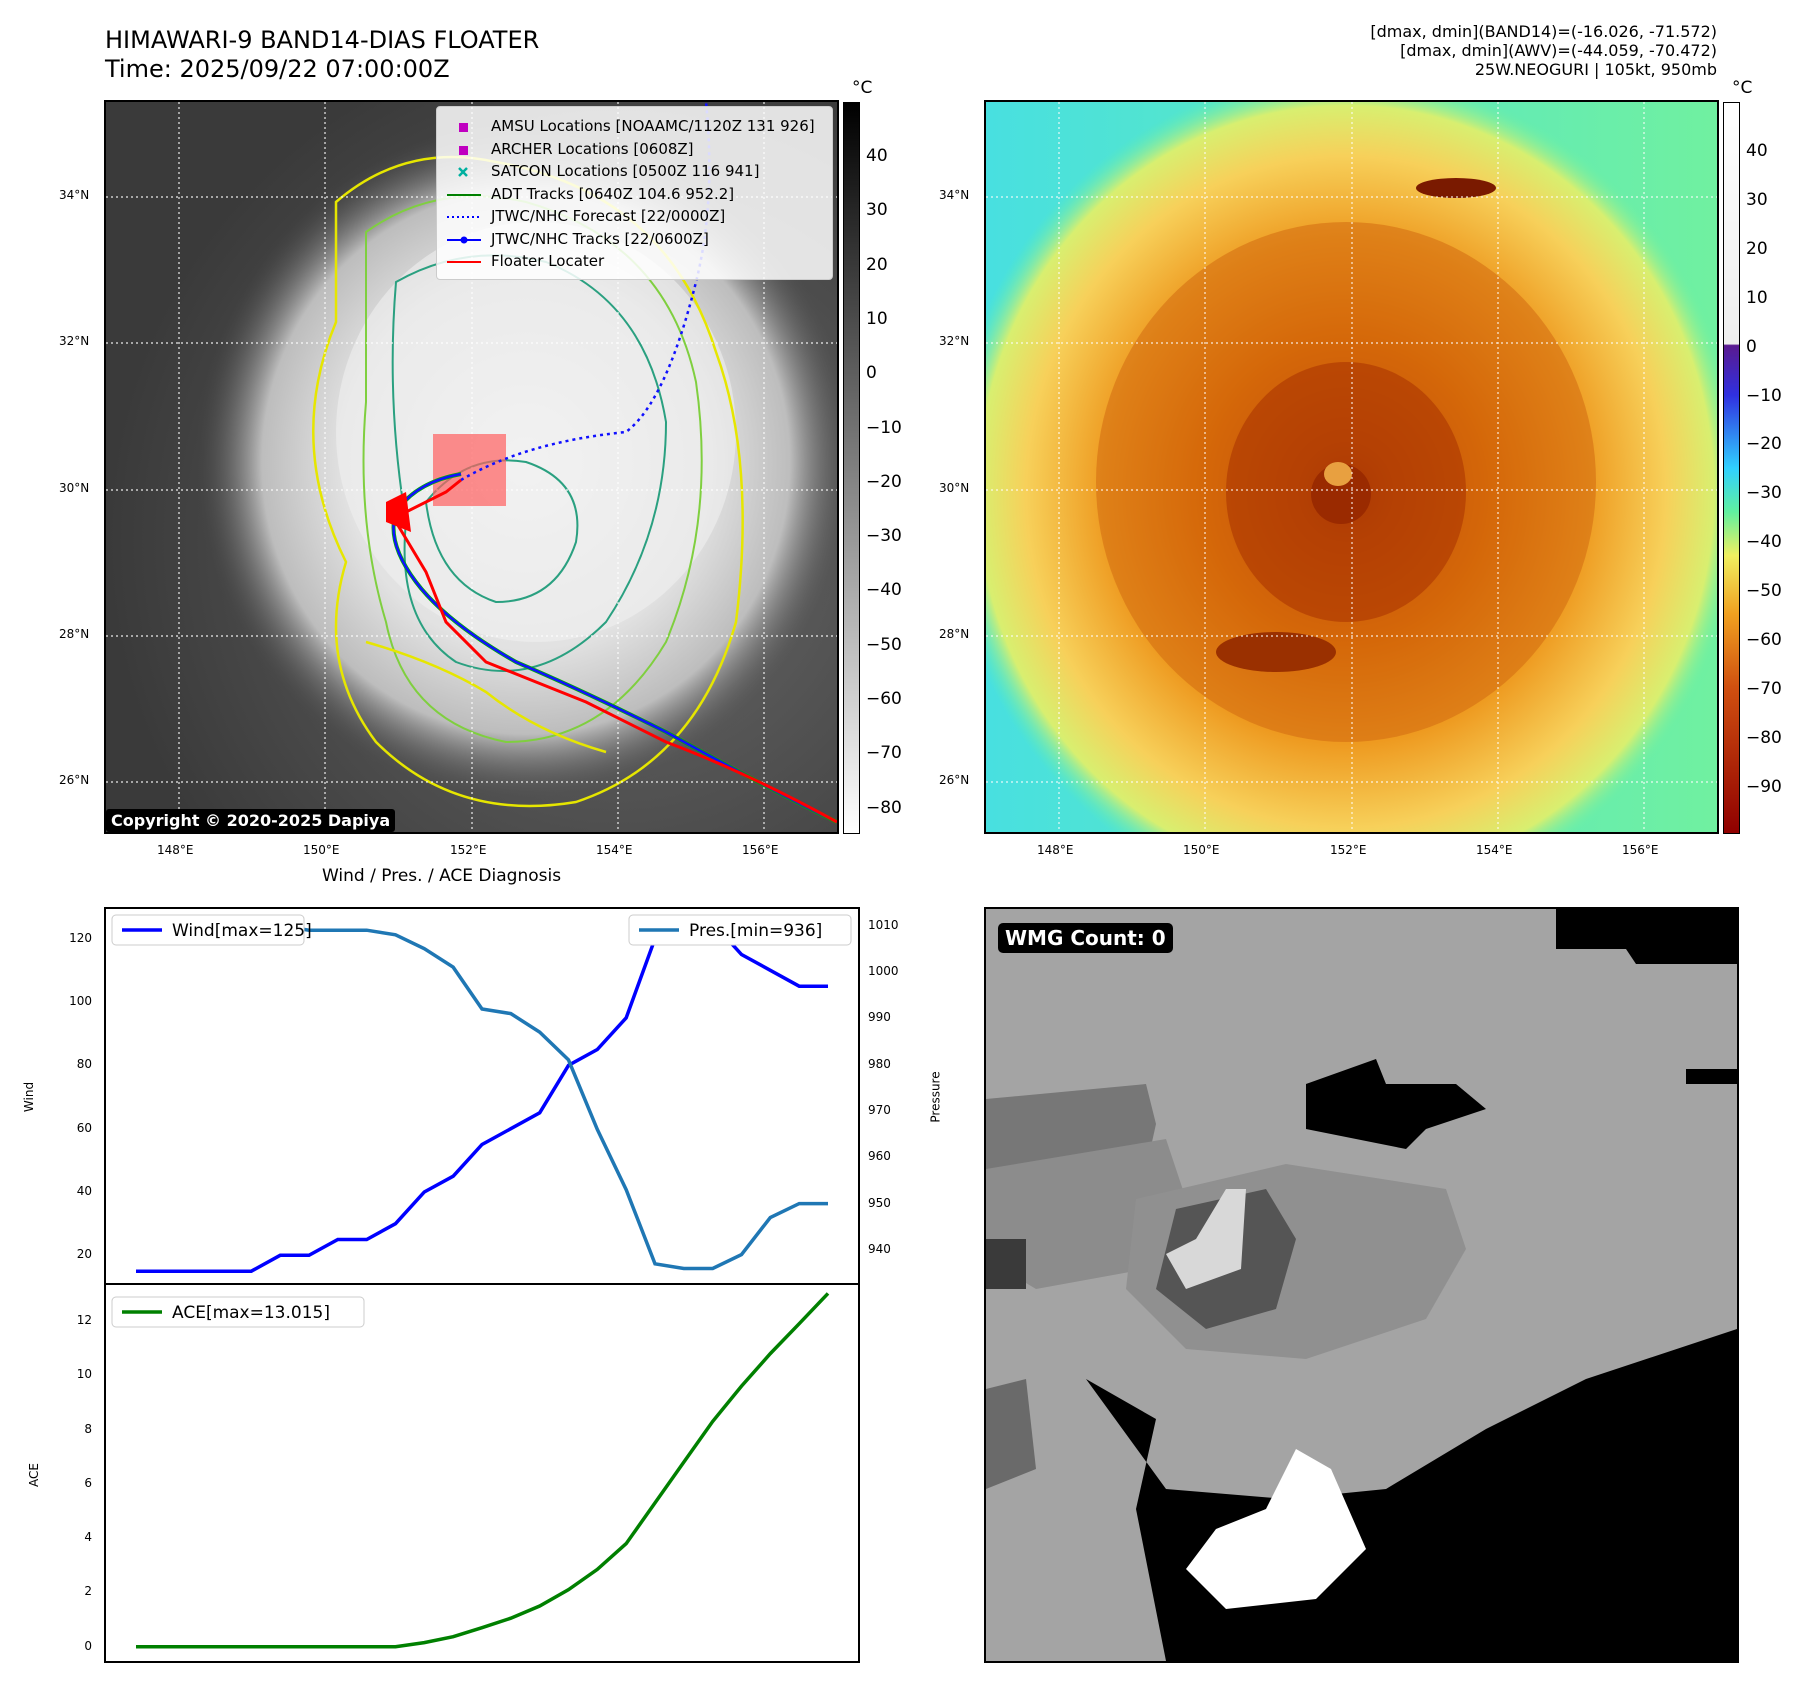  What do you see at coordinates (88, 1482) in the screenshot?
I see `y-tick-label: 6` at bounding box center [88, 1482].